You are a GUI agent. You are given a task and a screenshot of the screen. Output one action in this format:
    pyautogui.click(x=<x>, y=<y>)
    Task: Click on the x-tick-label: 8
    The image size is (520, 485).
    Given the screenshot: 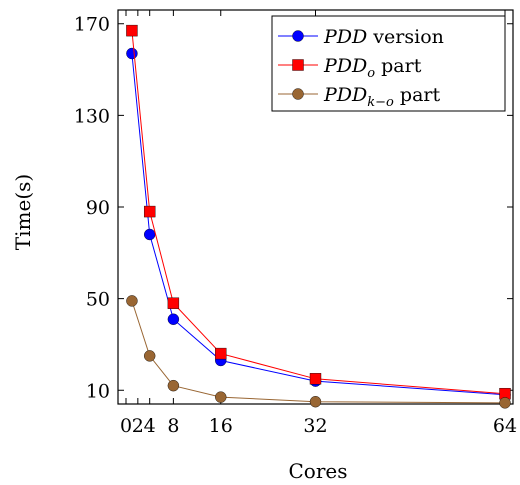 What is the action you would take?
    pyautogui.click(x=173, y=426)
    